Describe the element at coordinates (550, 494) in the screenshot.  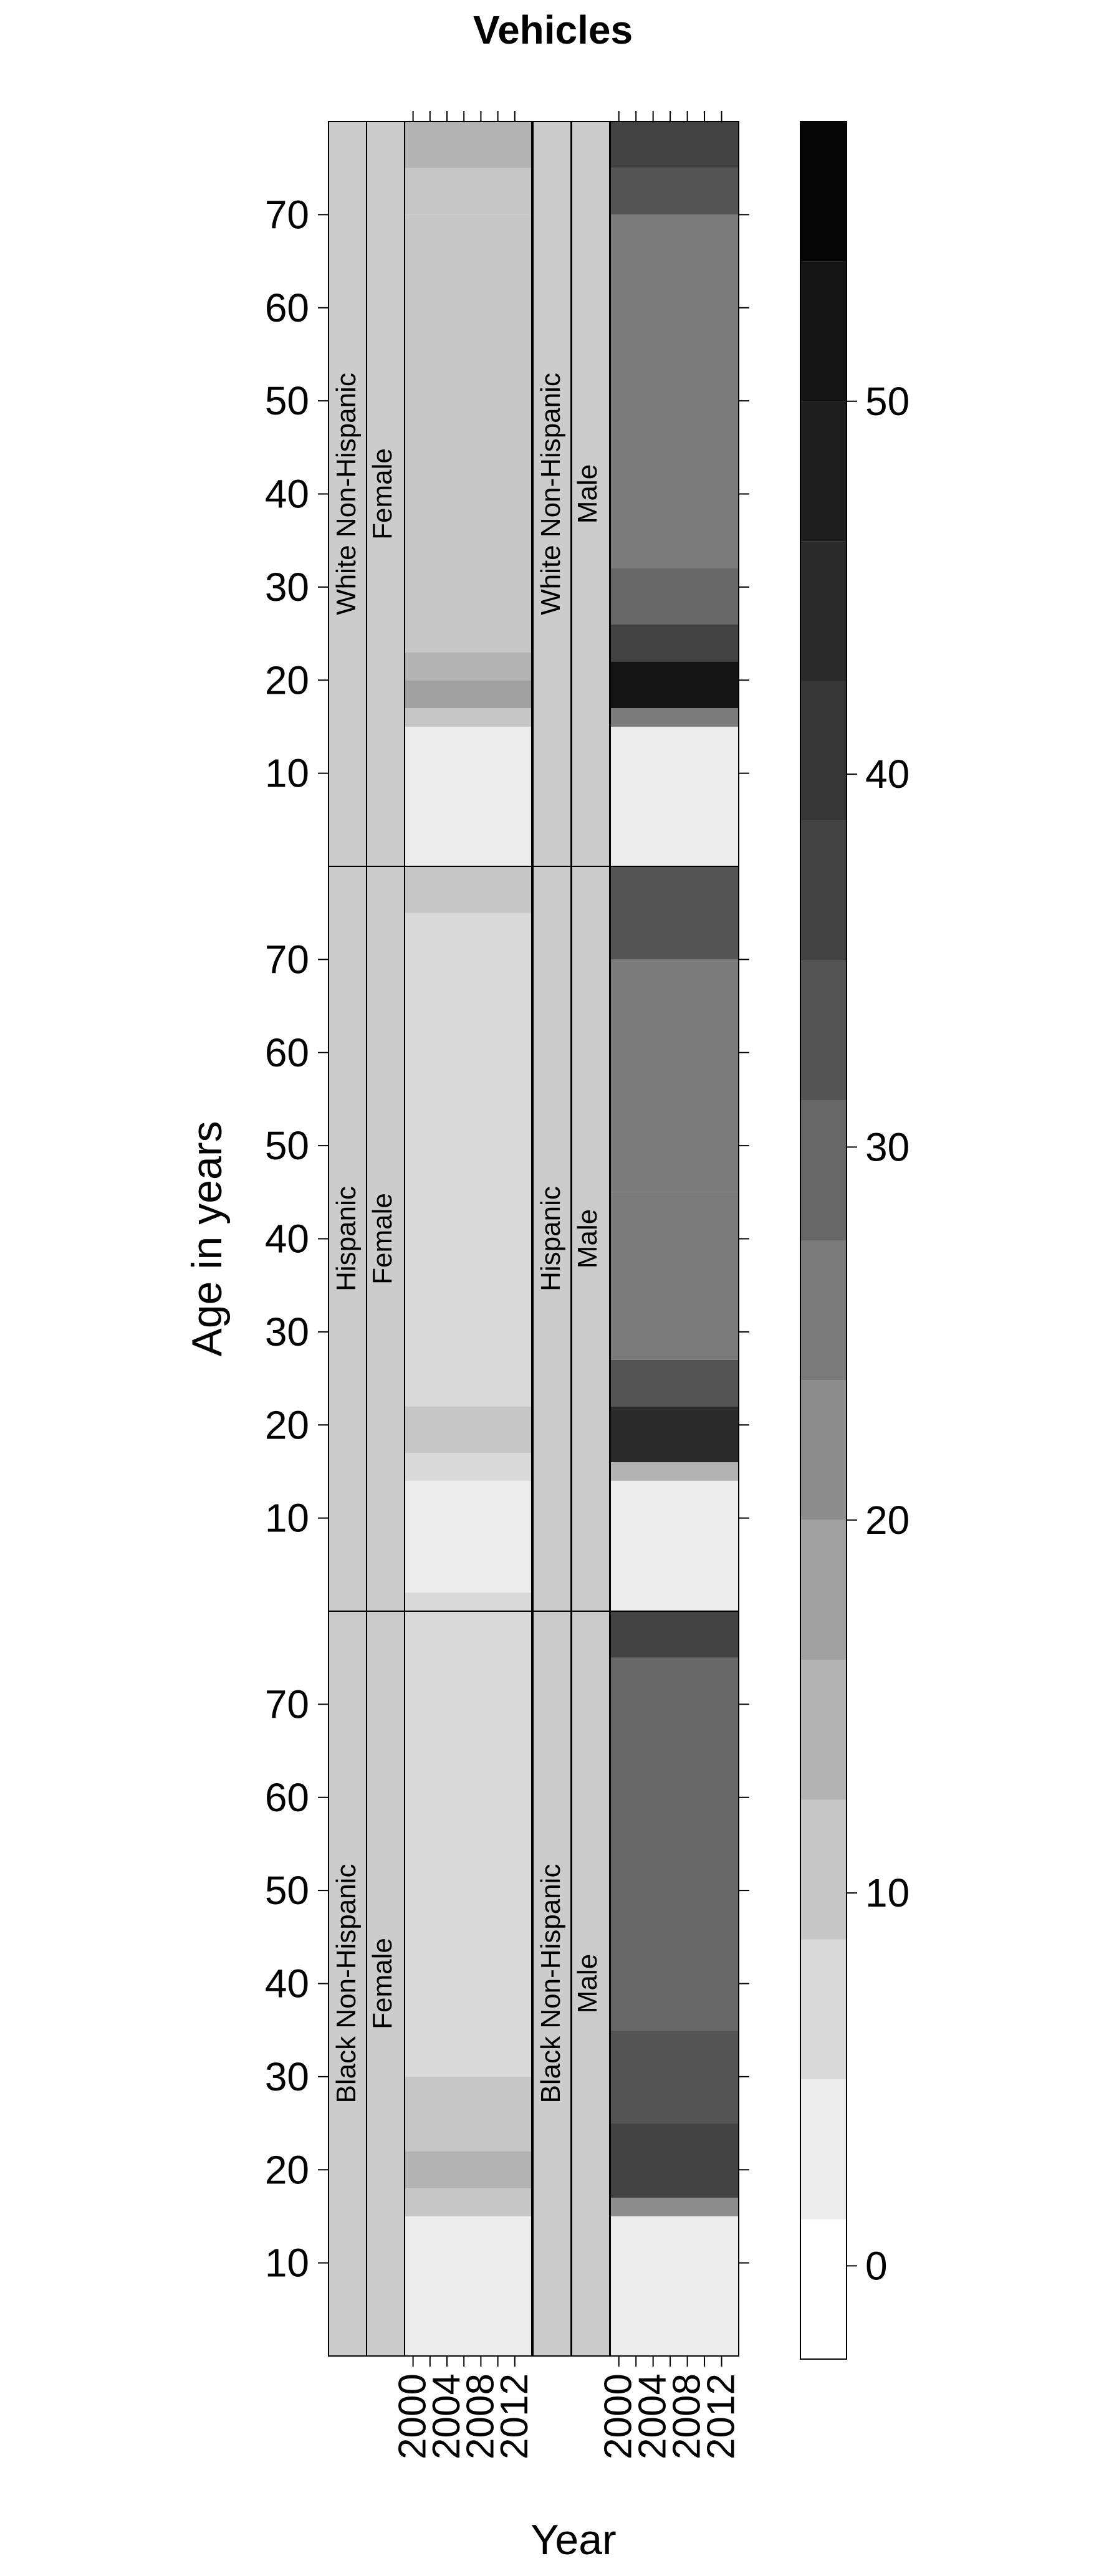
I see `strip-label-ethnicity: White Non-Hispanic` at that location.